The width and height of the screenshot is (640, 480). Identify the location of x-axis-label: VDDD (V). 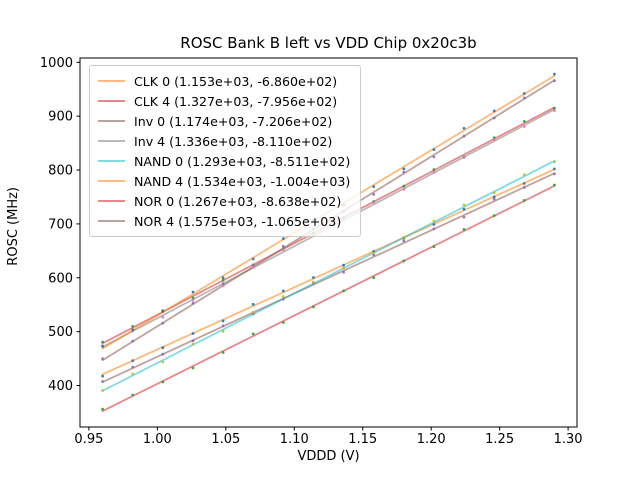
(328, 456).